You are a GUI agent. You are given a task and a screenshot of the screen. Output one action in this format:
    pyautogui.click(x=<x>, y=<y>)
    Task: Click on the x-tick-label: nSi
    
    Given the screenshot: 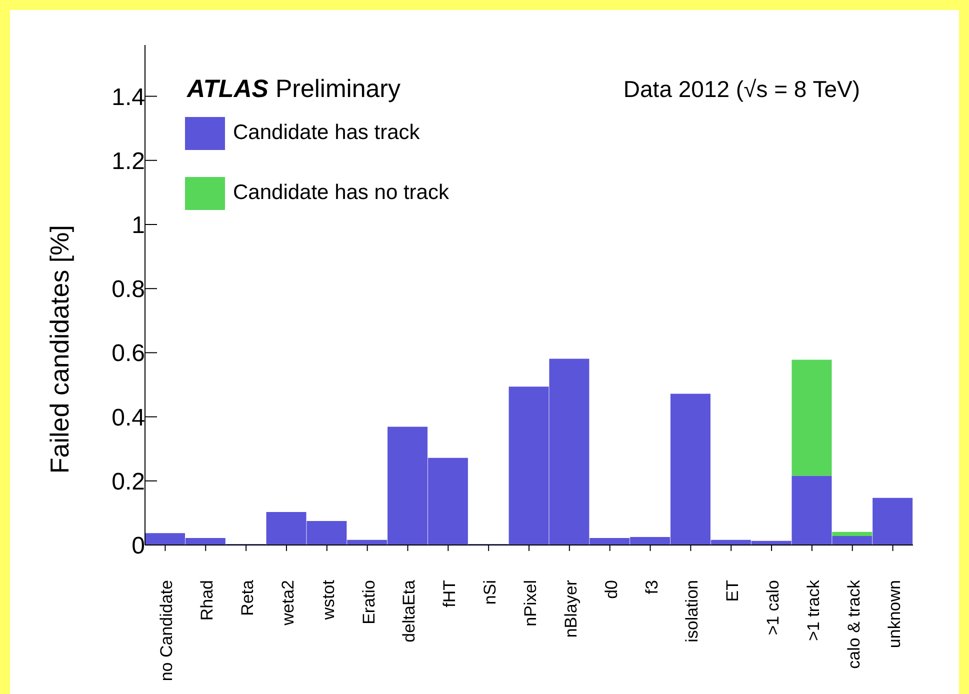 What is the action you would take?
    pyautogui.click(x=490, y=592)
    